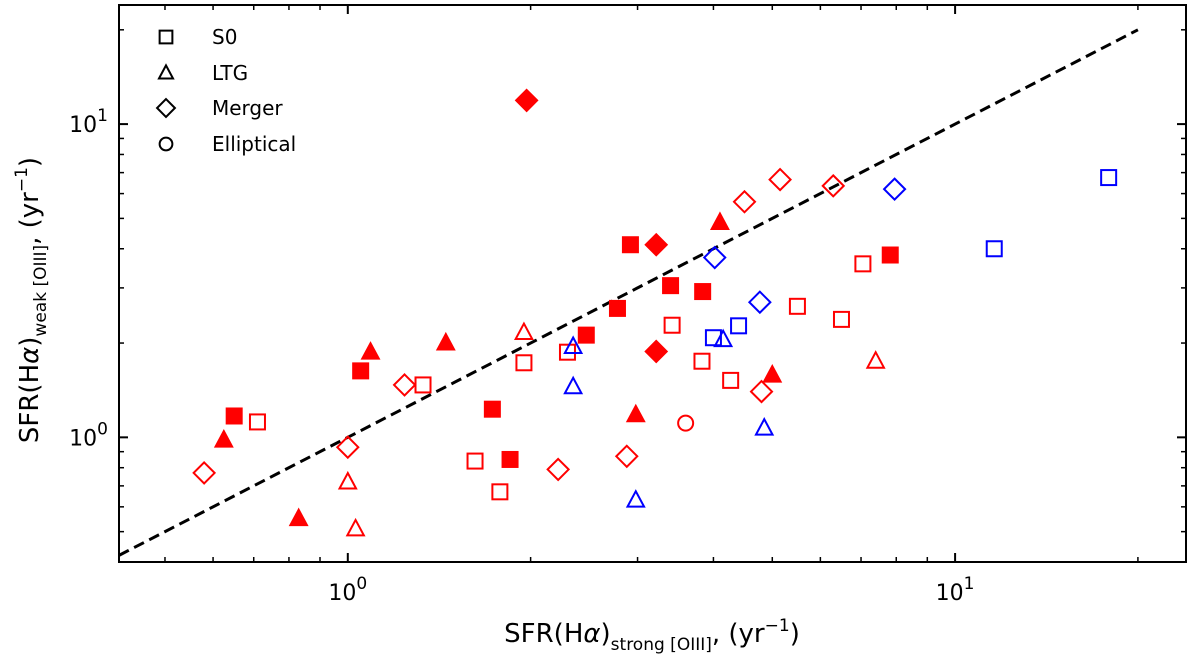  What do you see at coordinates (31, 300) in the screenshot?
I see `y-axis-label: SFR(Hα)weak [OIII], (yr−1)` at bounding box center [31, 300].